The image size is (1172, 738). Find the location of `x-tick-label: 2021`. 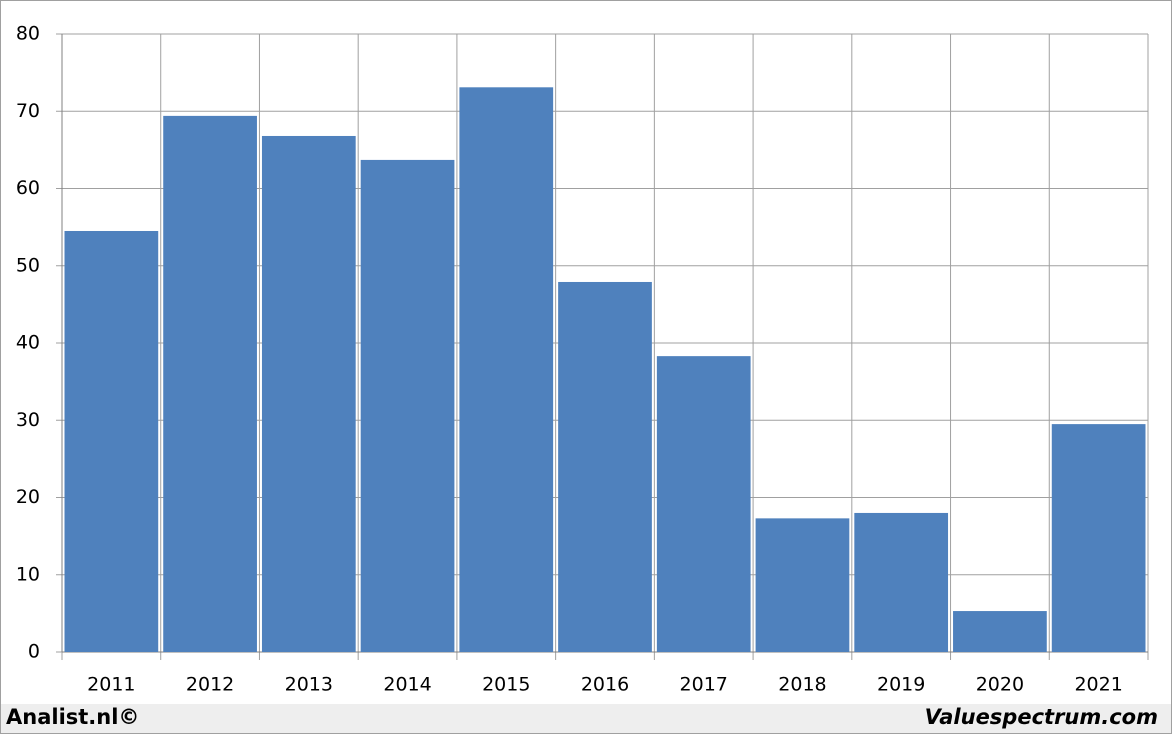

x-tick-label: 2021 is located at coordinates (1098, 685).